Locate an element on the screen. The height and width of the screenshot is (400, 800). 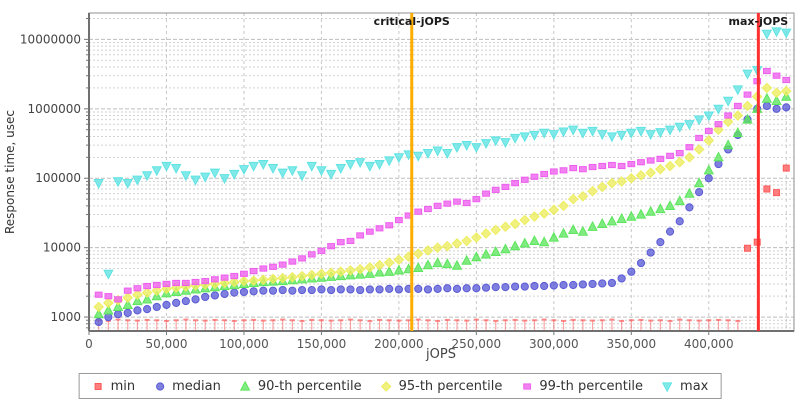
annotation-label-max-jOPS: max-jOPS is located at coordinates (759, 21).